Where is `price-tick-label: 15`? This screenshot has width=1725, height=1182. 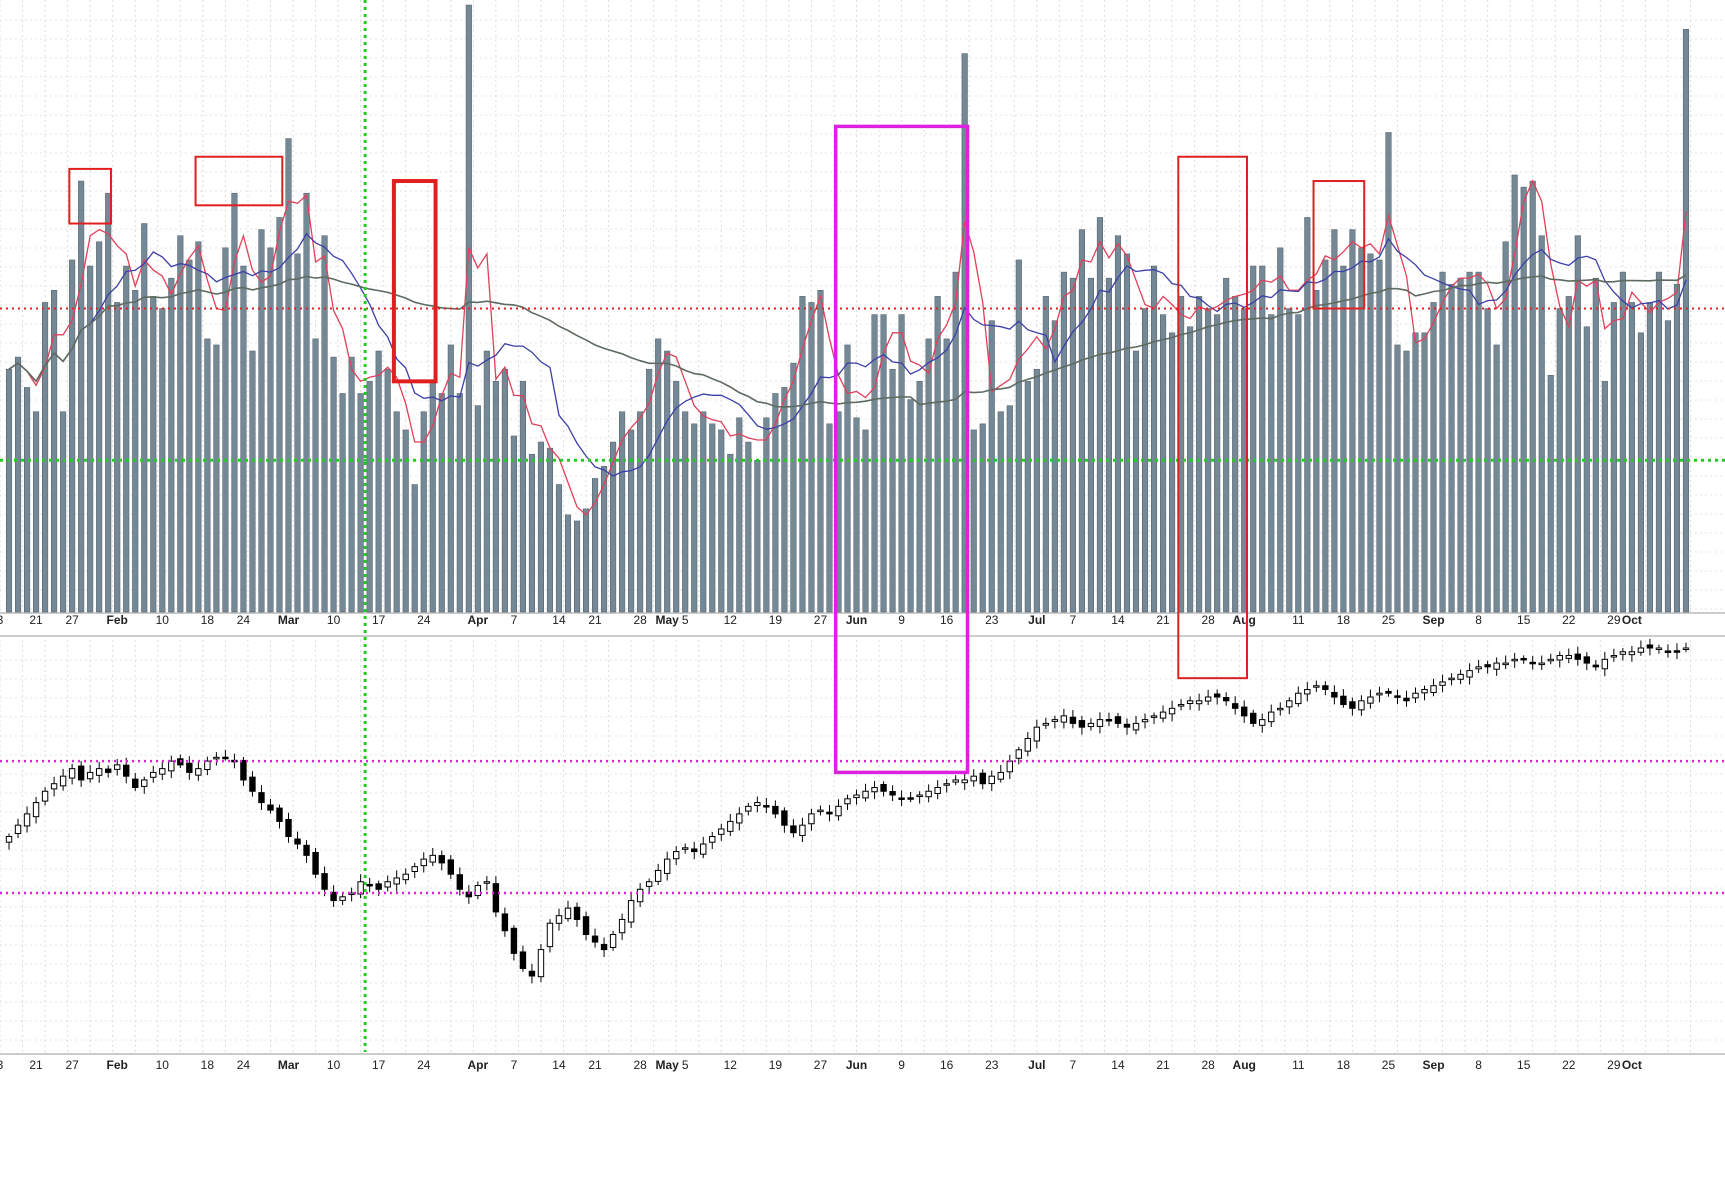 price-tick-label: 15 is located at coordinates (1524, 1065).